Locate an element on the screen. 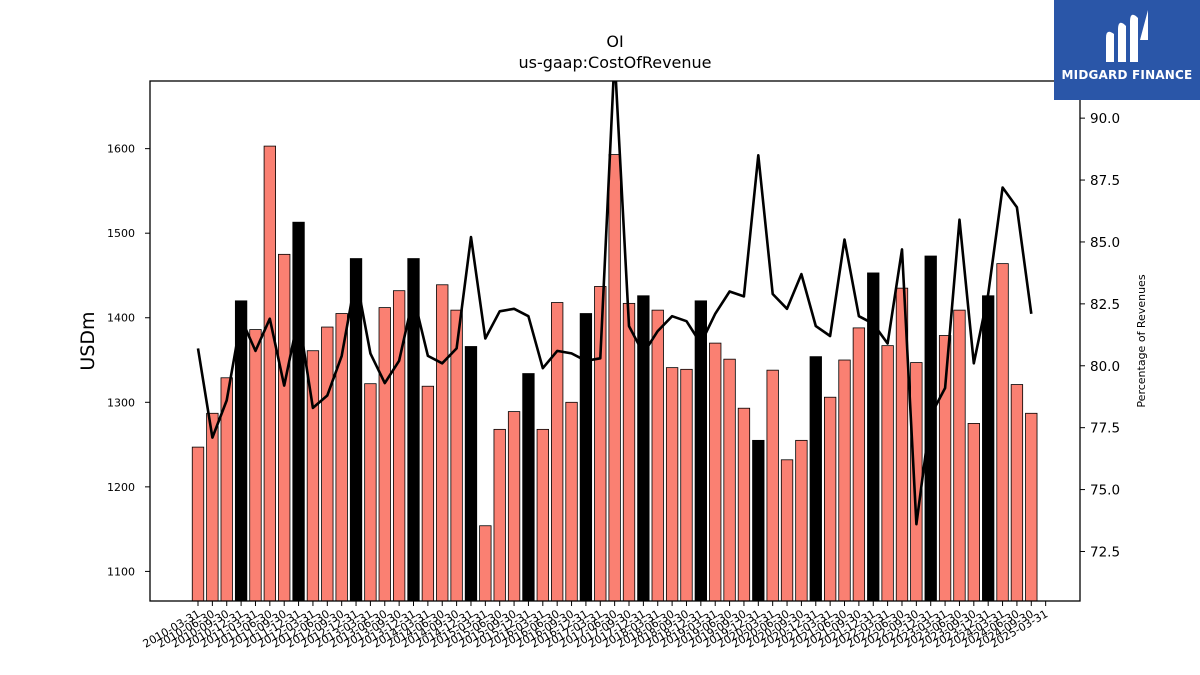 The height and width of the screenshot is (675, 1200). y-tick-label: 1200 is located at coordinates (121, 487).